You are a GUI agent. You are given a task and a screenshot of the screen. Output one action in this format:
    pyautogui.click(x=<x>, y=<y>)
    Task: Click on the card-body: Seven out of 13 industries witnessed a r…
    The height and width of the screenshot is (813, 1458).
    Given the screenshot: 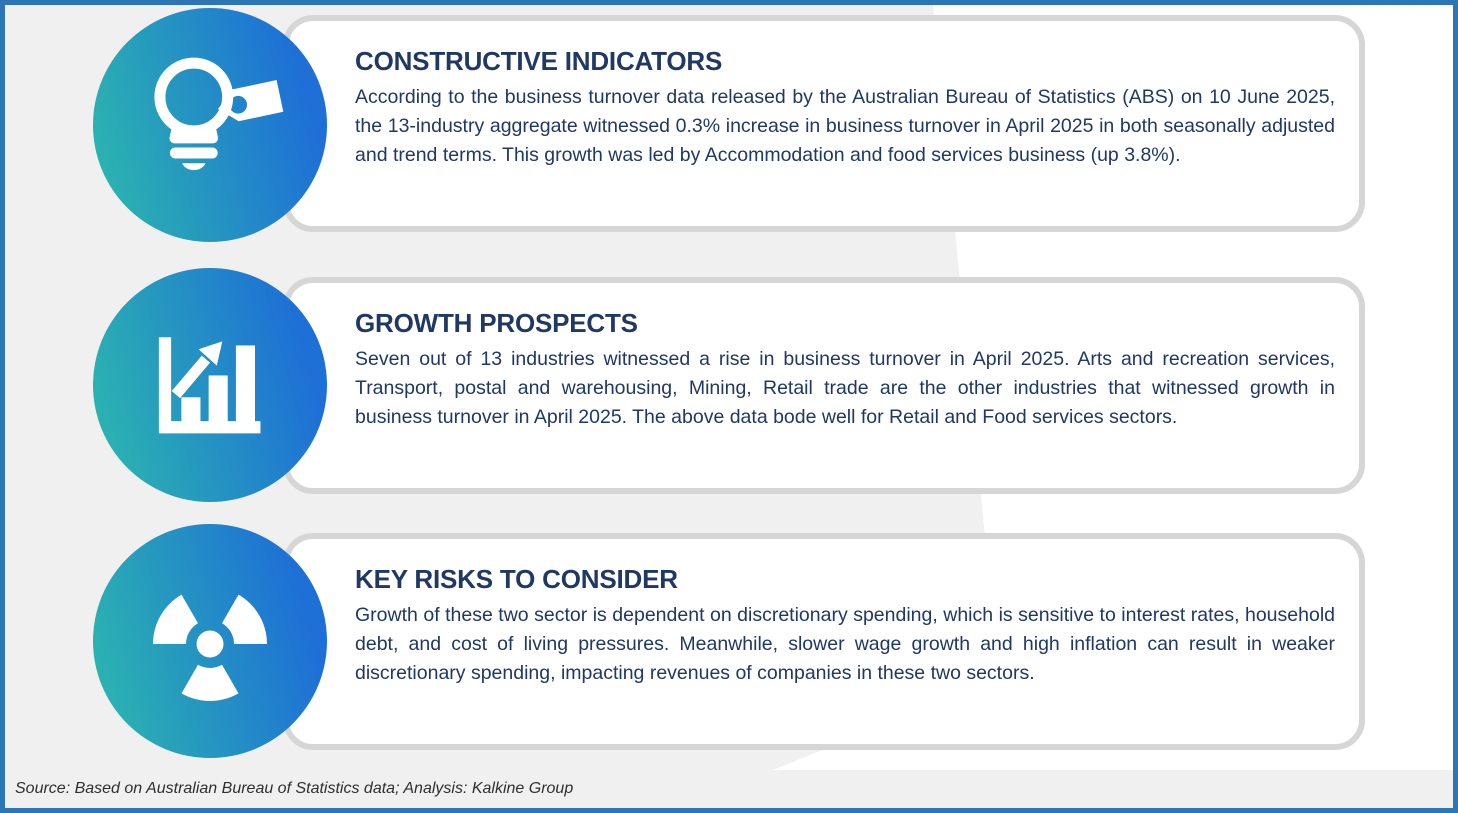 What is the action you would take?
    pyautogui.click(x=845, y=388)
    